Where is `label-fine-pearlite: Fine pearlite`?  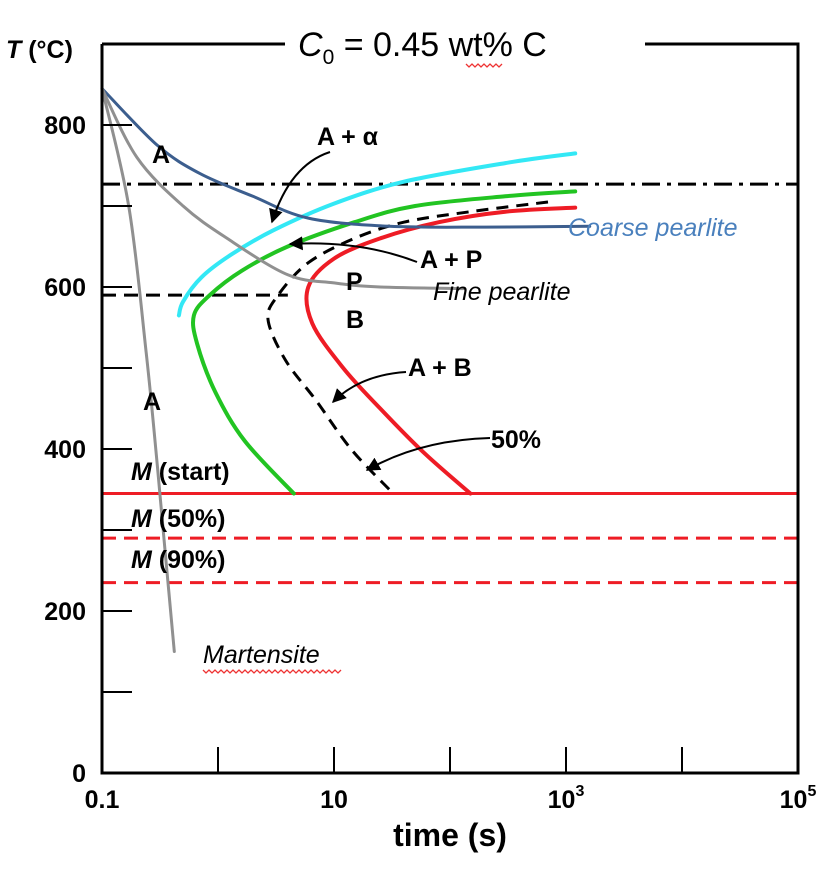 label-fine-pearlite: Fine pearlite is located at coordinates (502, 292).